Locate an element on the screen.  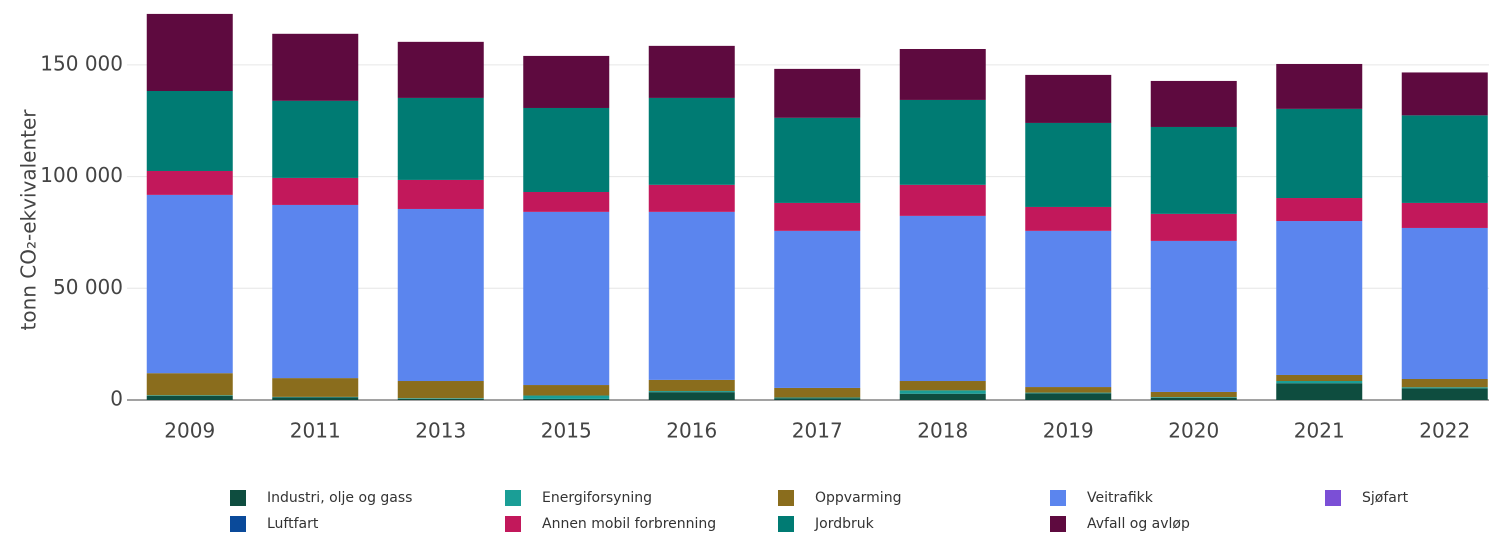
legend-label: Jordbruk is located at coordinates (844, 524).